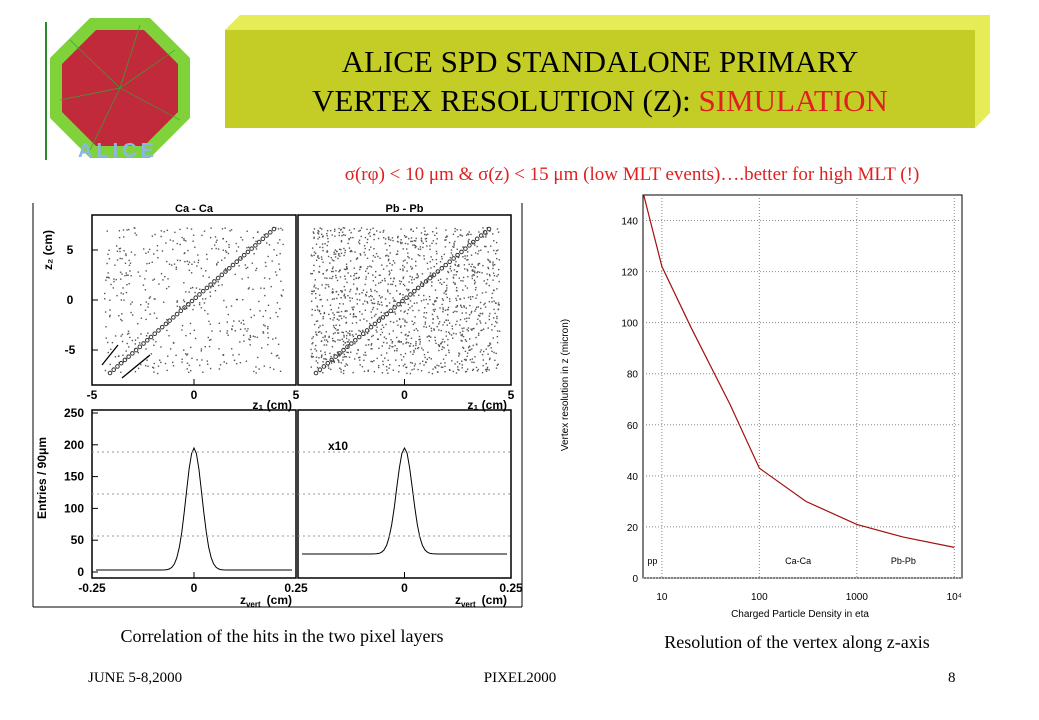  I want to click on right-caption: Resolution of the vertex along z-axis, so click(796, 642).